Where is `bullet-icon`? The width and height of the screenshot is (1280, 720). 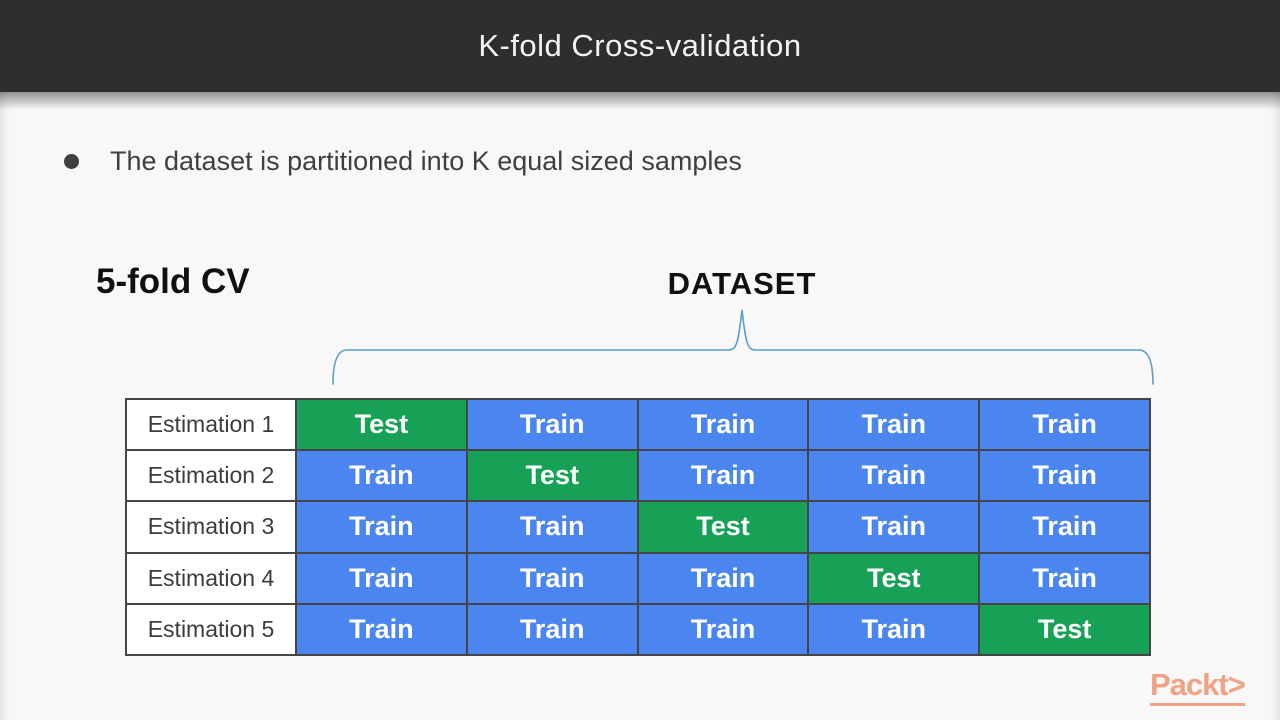 bullet-icon is located at coordinates (71, 161).